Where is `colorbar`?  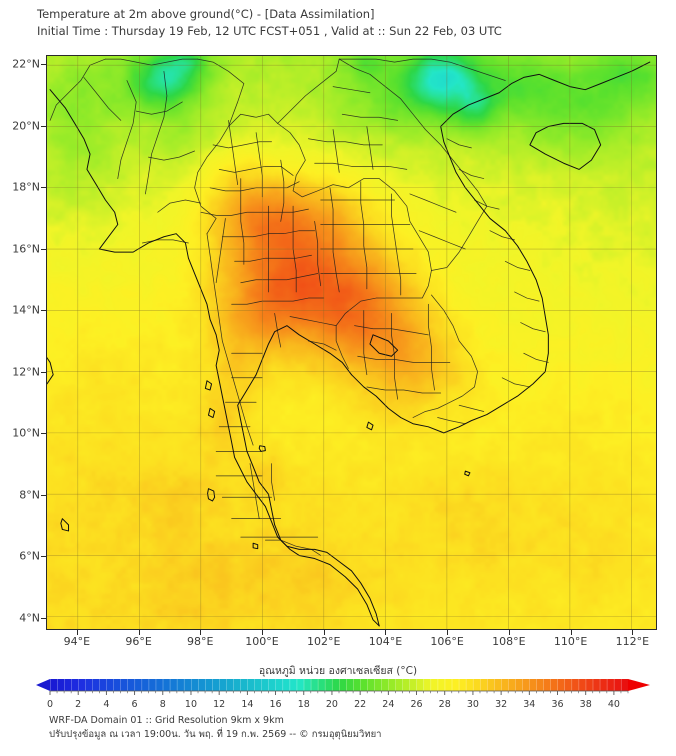 colorbar is located at coordinates (343, 688).